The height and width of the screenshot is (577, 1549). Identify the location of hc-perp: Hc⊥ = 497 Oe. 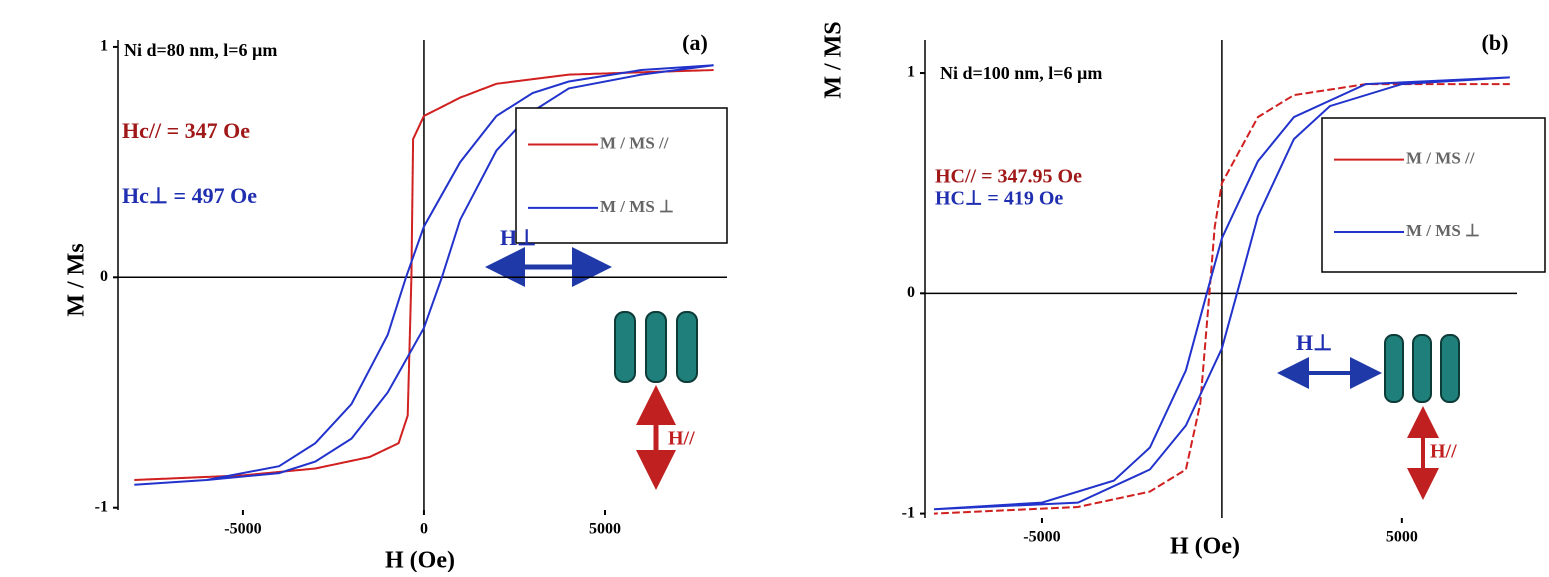
(189, 195).